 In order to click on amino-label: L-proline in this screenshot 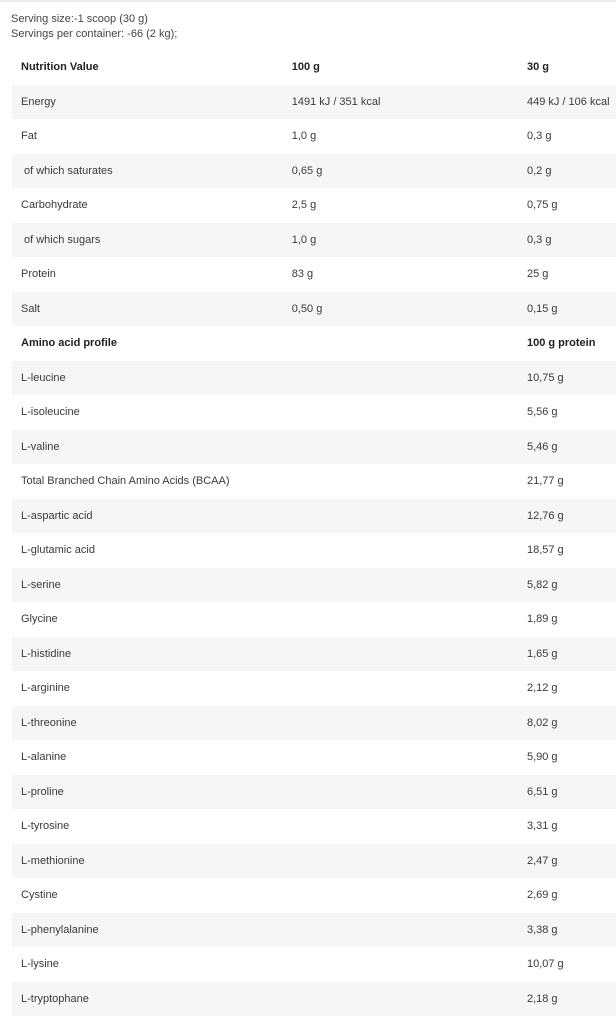, I will do `click(269, 791)`.